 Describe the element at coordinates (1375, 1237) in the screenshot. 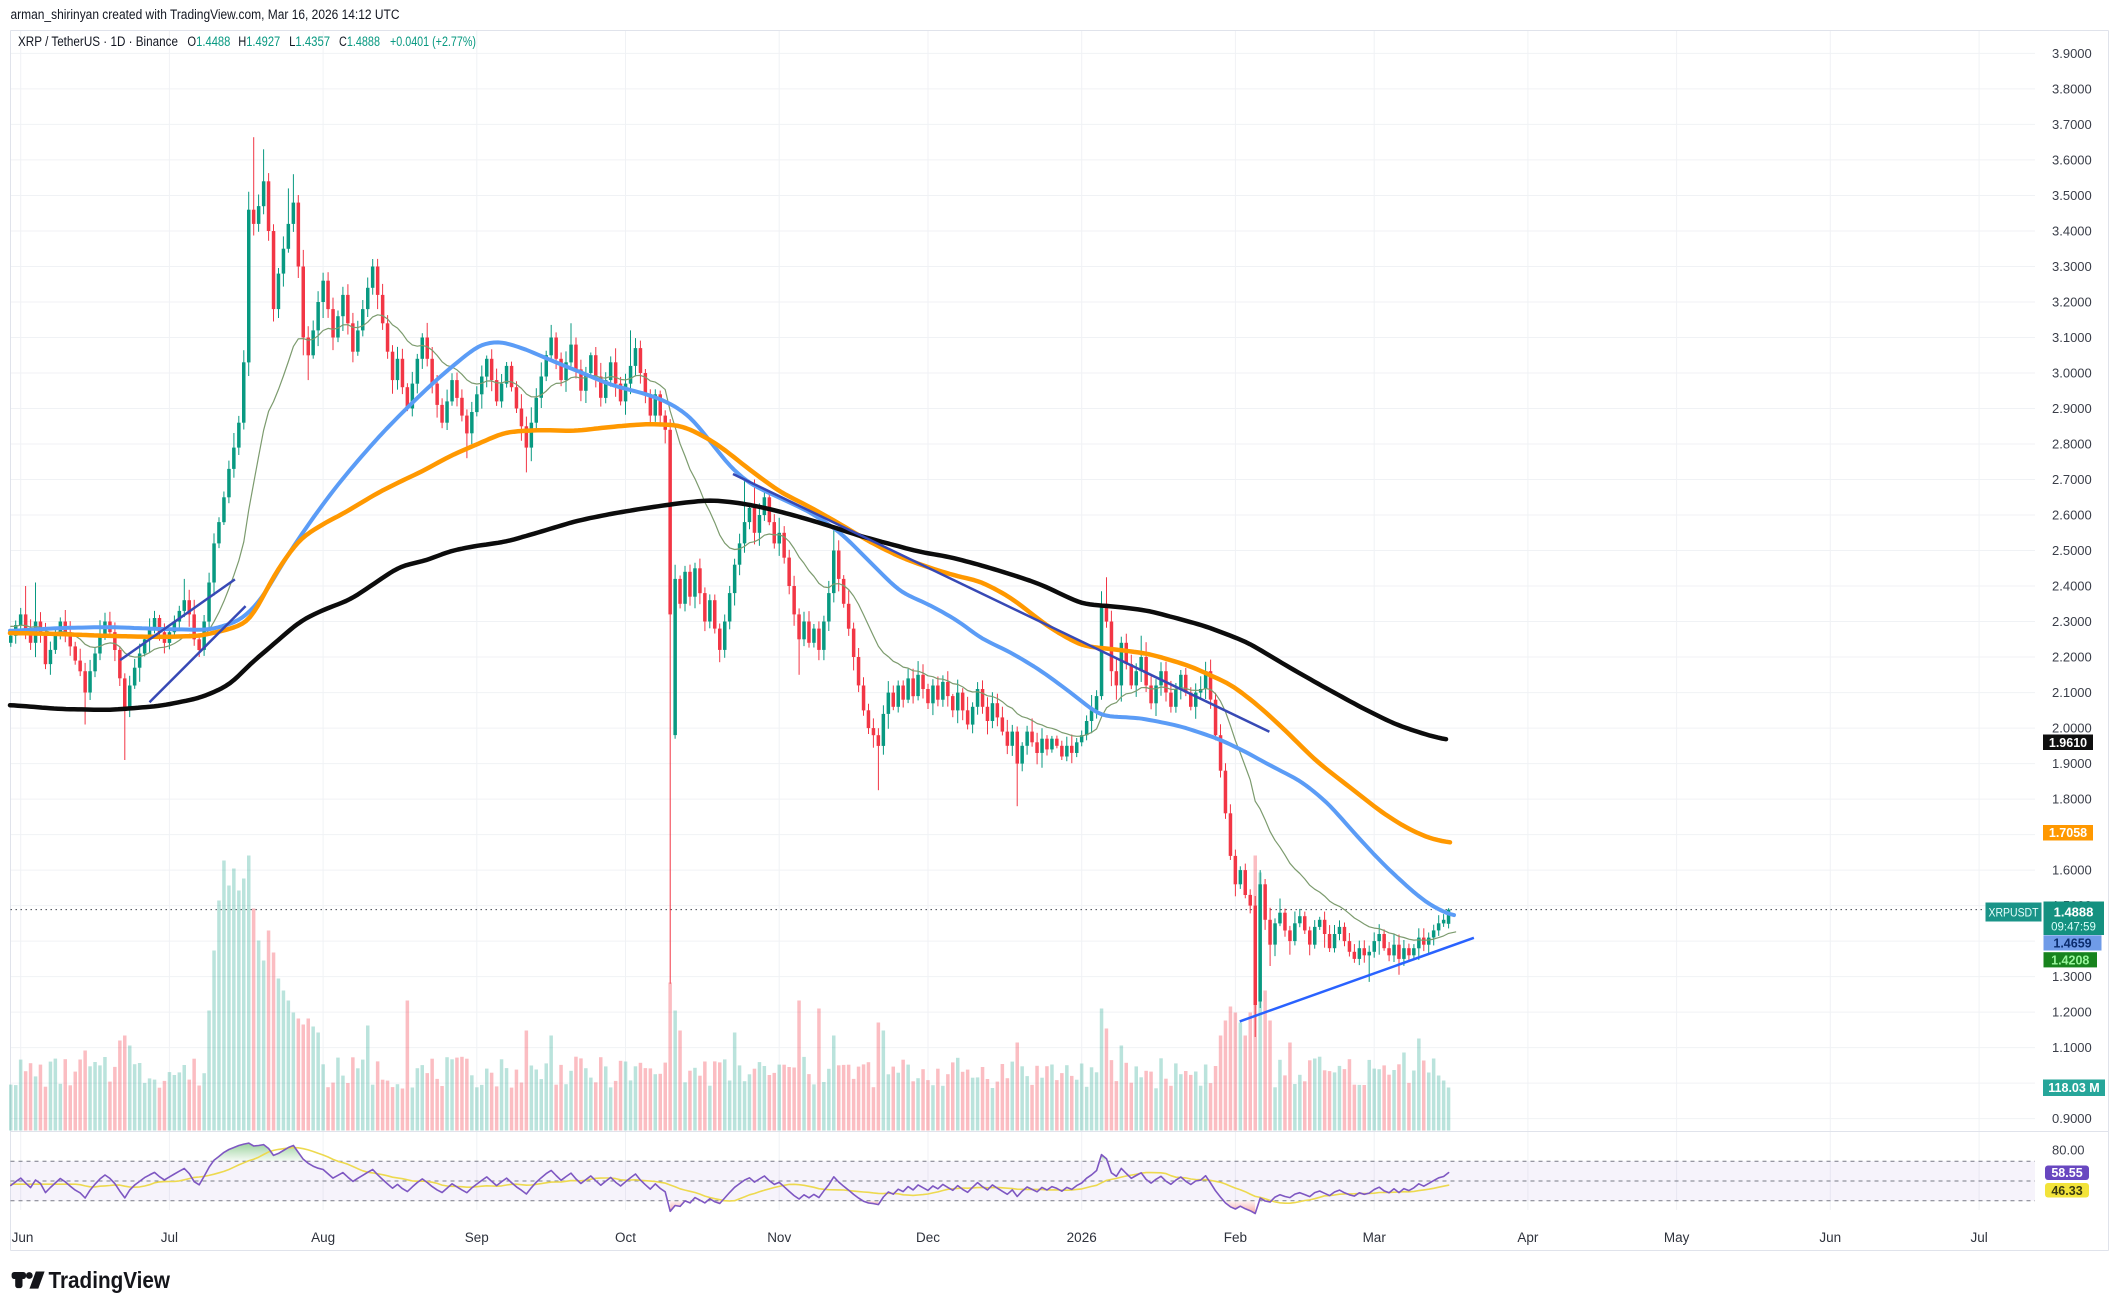

I see `svg-text: Mar` at that location.